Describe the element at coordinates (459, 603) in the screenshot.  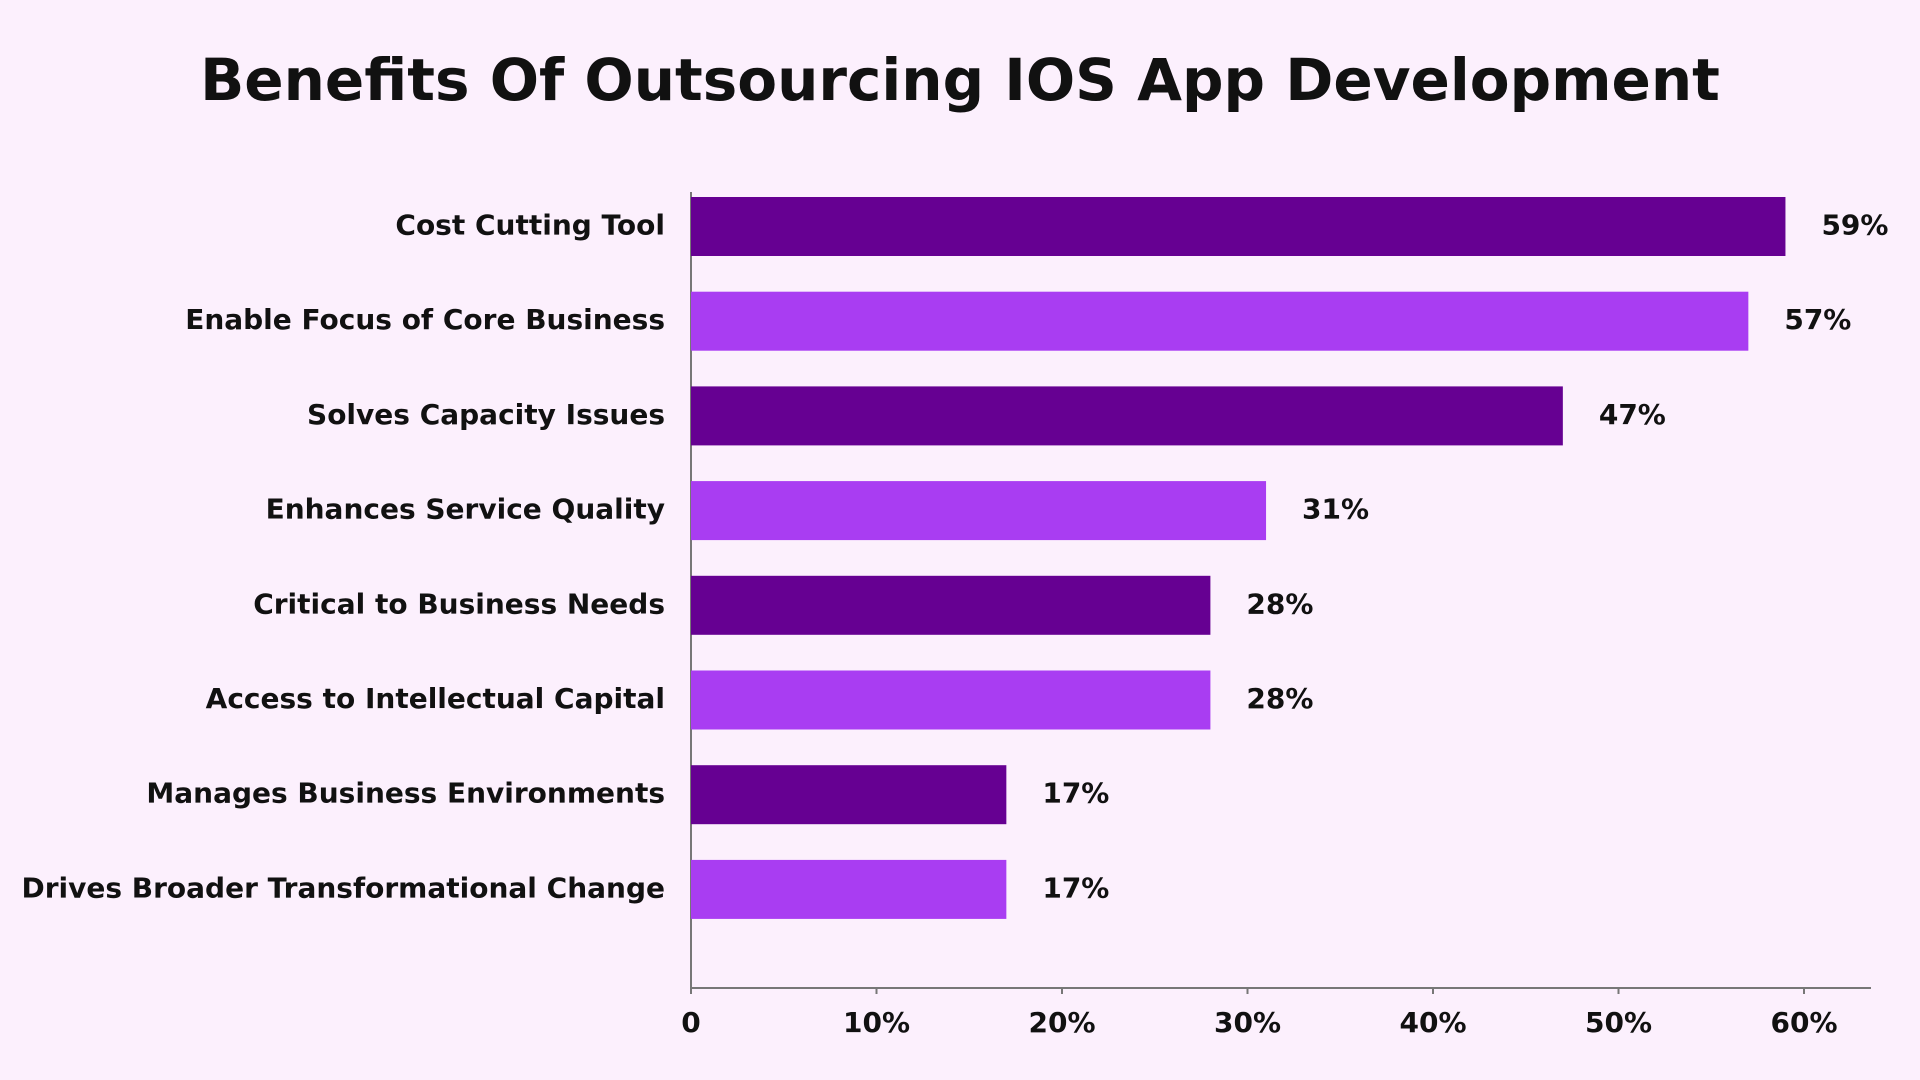
I see `y-tick-label: Critical to Business Needs` at that location.